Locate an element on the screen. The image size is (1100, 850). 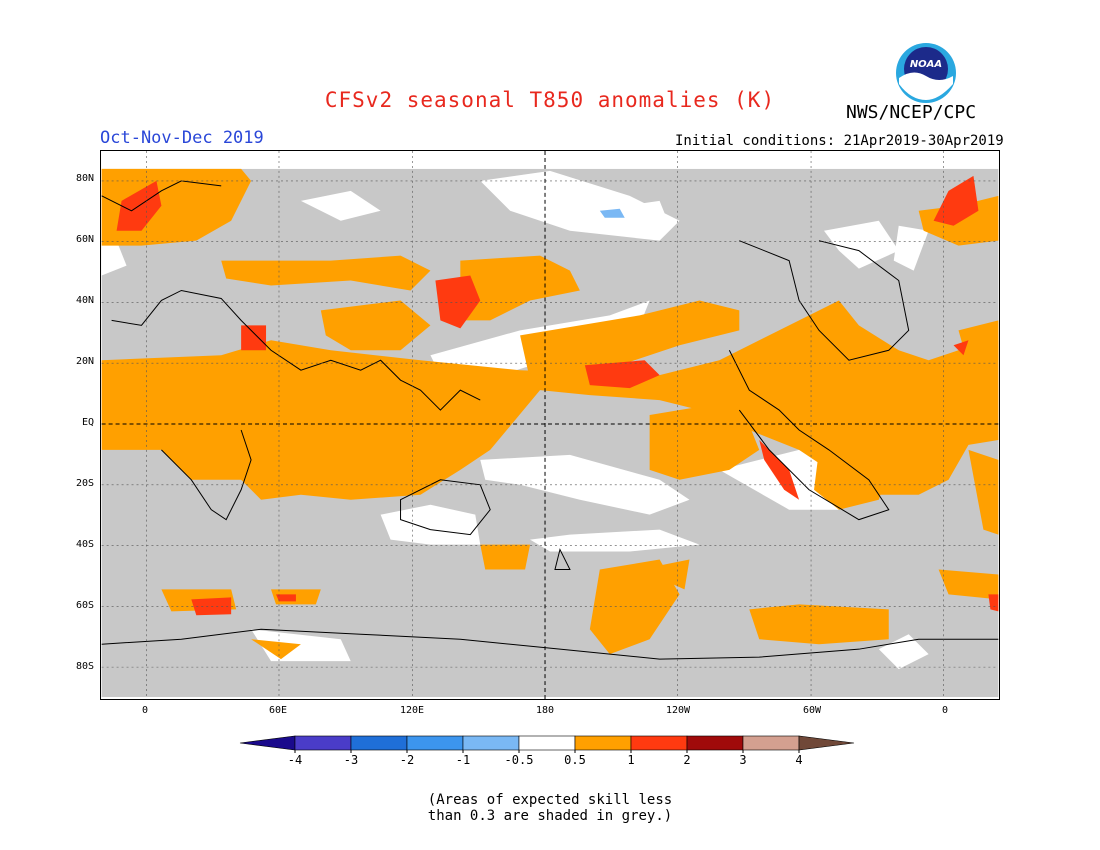
lat-label: 80S is located at coordinates (84, 666).